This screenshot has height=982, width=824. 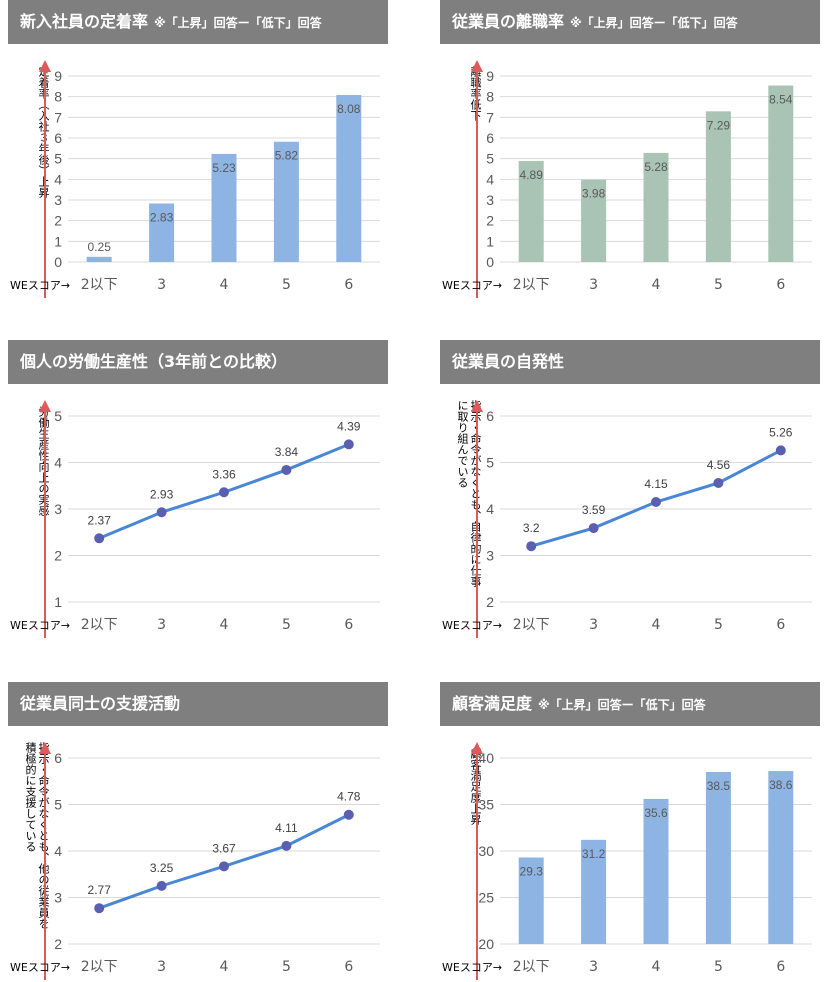 What do you see at coordinates (162, 218) in the screenshot?
I see `data-label: 2.83` at bounding box center [162, 218].